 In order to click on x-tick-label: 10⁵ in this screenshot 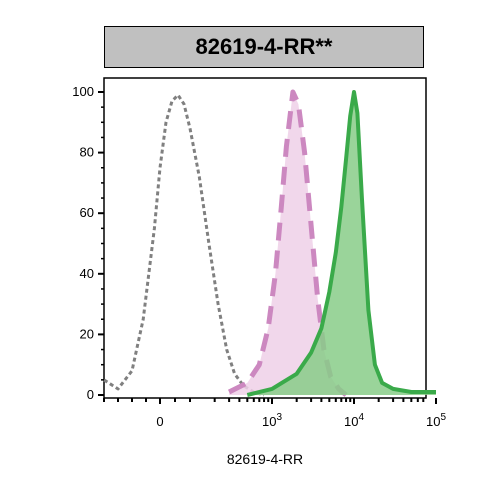, I will do `click(436, 420)`.